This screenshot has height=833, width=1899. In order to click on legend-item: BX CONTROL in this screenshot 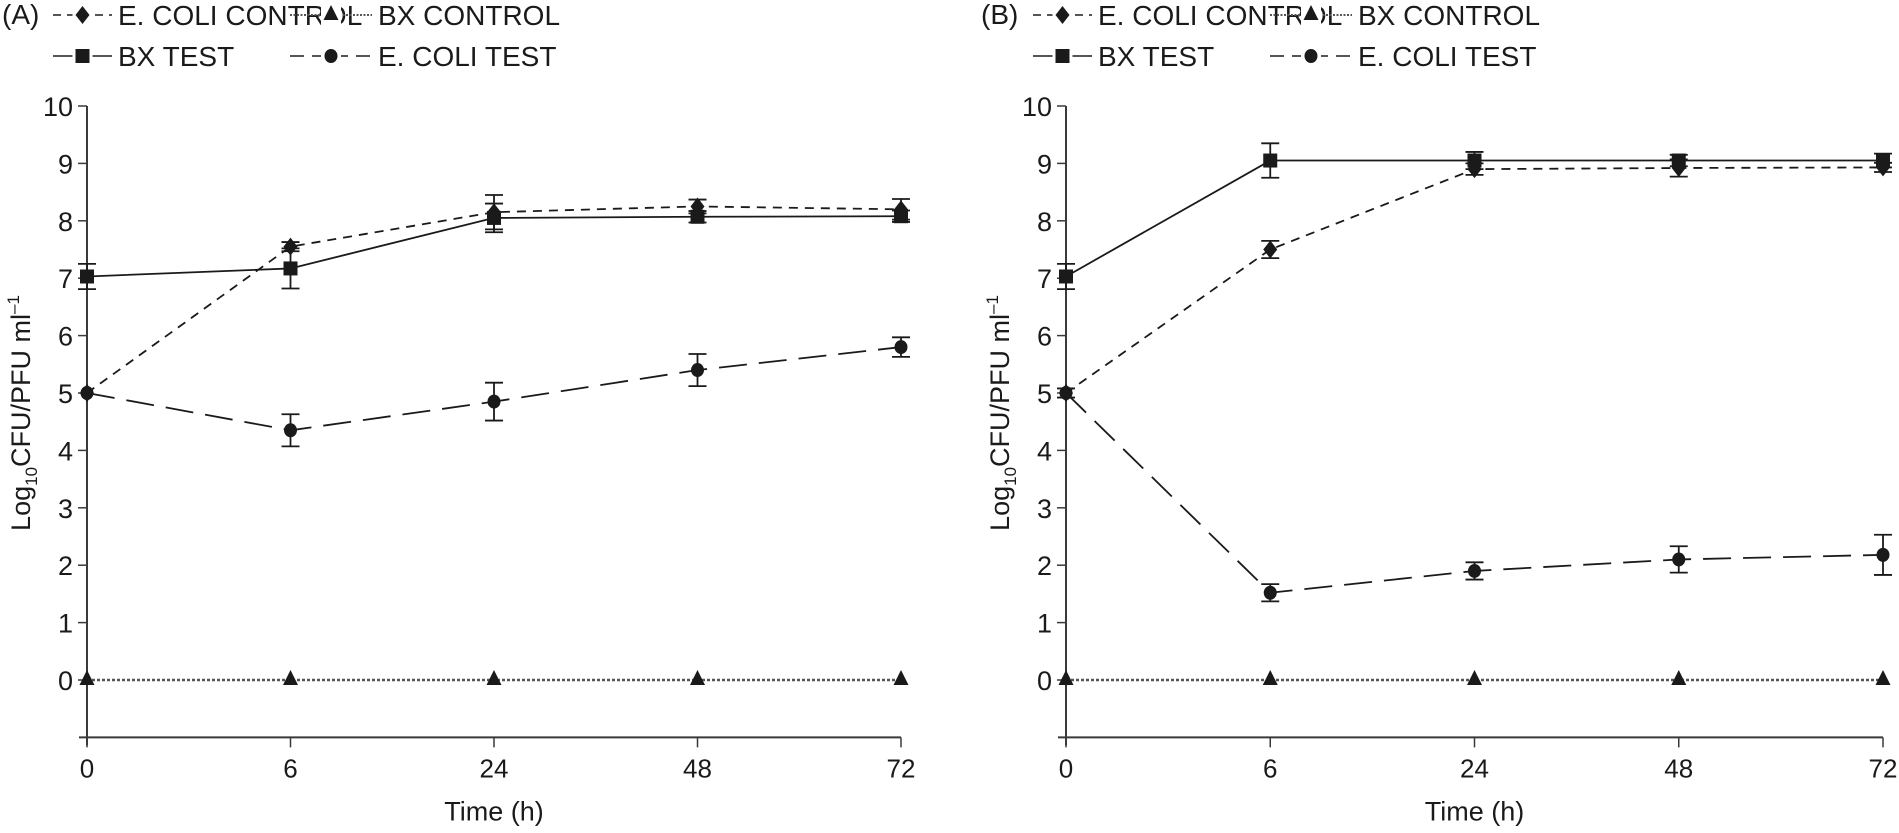, I will do `click(425, 15)`.